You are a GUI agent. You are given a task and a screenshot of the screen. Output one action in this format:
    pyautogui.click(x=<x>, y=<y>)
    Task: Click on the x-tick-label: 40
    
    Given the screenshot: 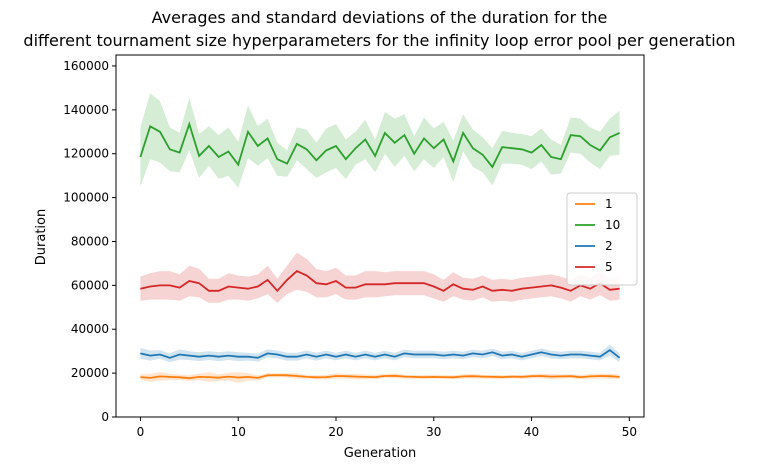 What is the action you would take?
    pyautogui.click(x=531, y=432)
    